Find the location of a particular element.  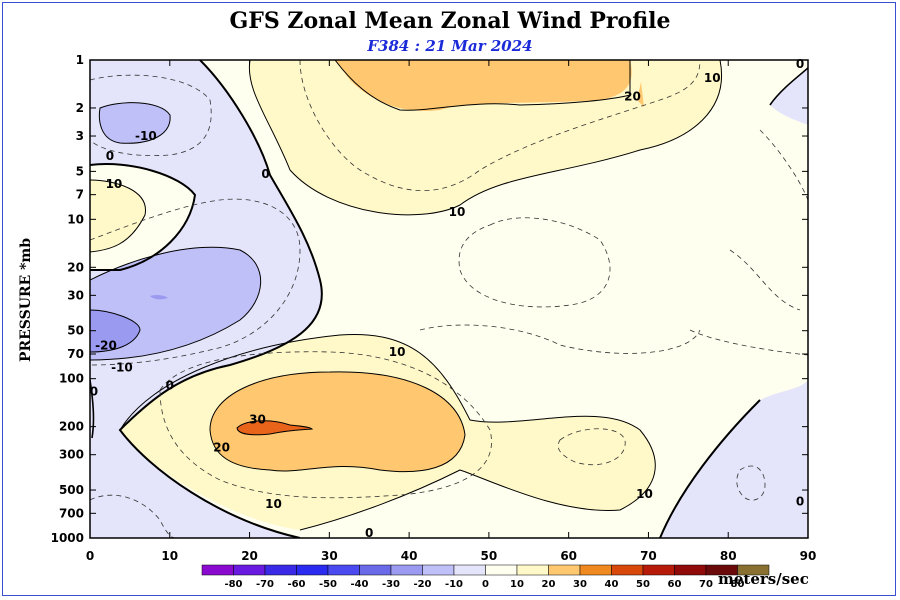

y-tick-label: 2 is located at coordinates (80, 108).